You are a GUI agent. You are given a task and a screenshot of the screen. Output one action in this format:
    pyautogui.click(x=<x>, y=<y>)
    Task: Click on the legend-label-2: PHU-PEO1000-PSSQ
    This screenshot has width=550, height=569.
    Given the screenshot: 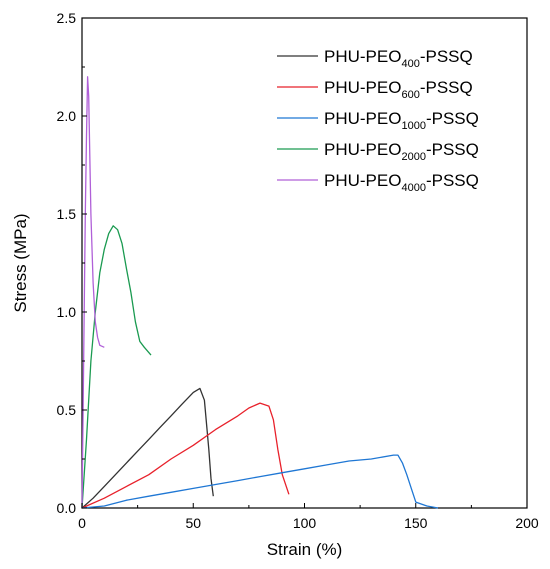 What is the action you would take?
    pyautogui.click(x=401, y=120)
    